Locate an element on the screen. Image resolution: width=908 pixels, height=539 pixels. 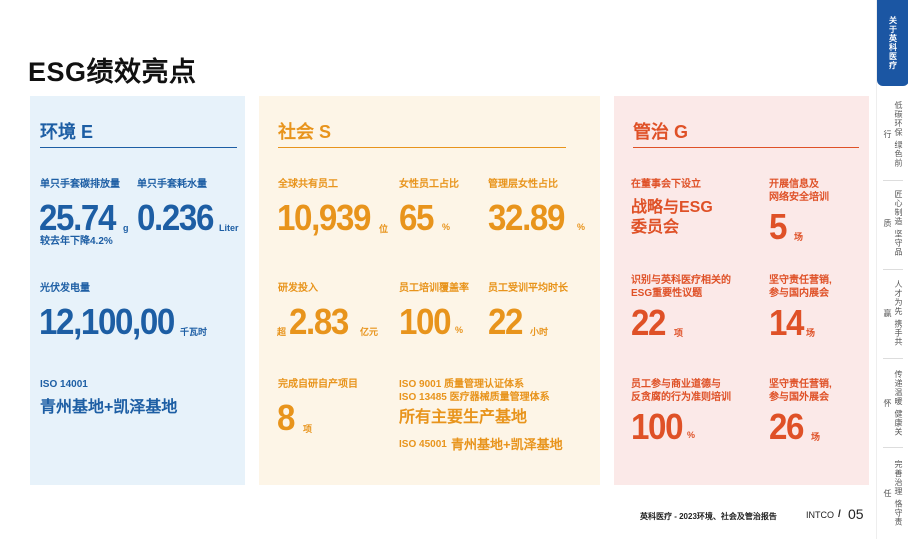
rd-value: 2.83 is located at coordinates (319, 321).